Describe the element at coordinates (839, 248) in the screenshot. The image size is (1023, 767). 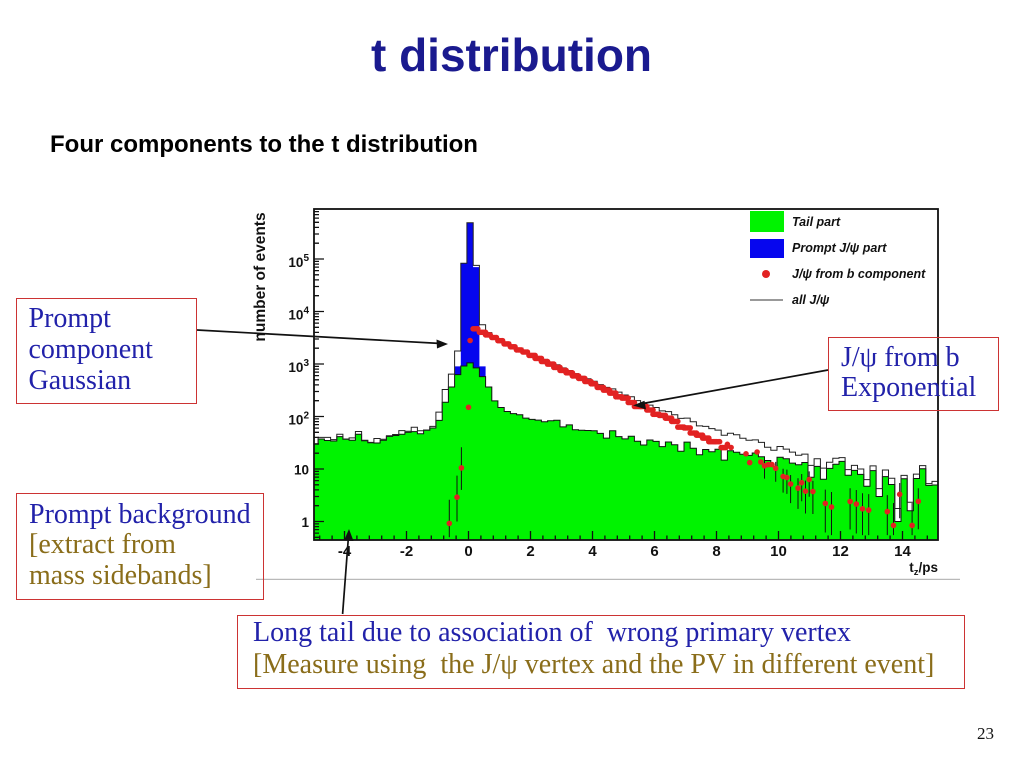
I see `svg-text: Prompt J/ψ part` at that location.